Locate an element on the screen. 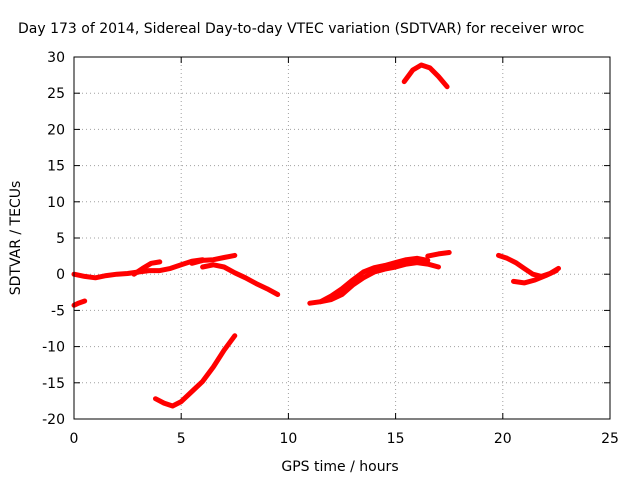 The width and height of the screenshot is (640, 480). x-tick-label: 15 is located at coordinates (396, 439).